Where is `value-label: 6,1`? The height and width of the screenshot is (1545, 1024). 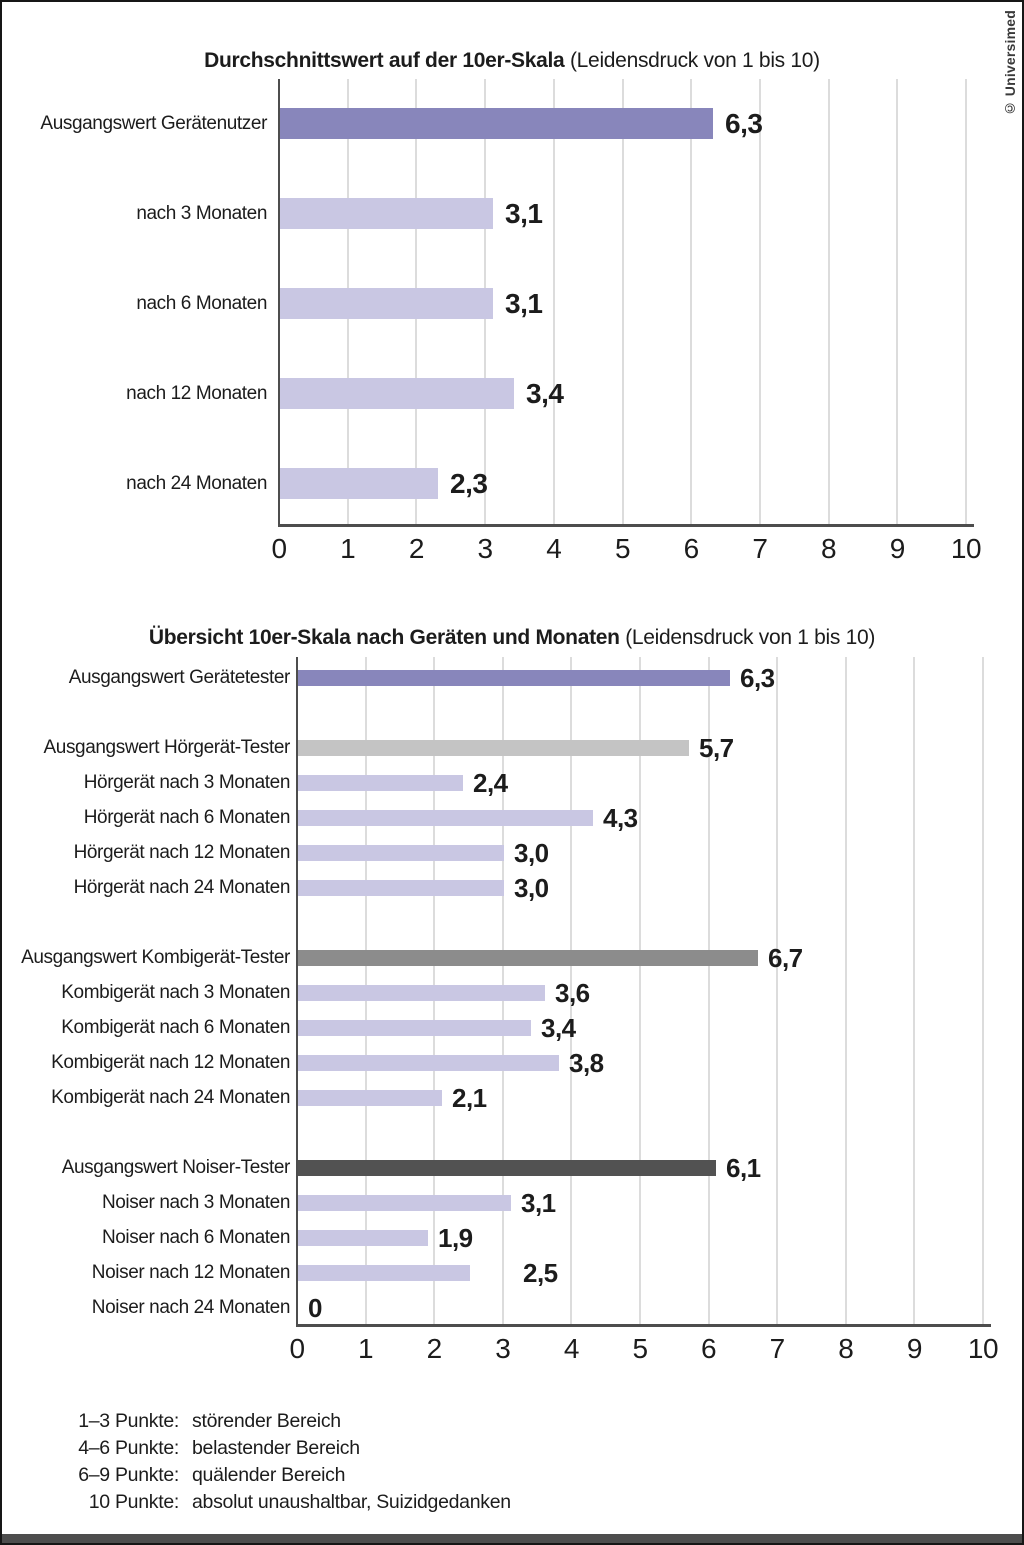
value-label: 6,1 is located at coordinates (743, 1167).